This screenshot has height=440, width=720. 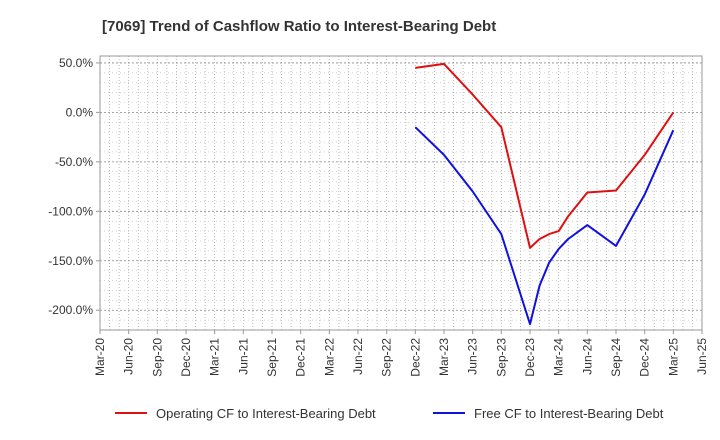 What do you see at coordinates (387, 357) in the screenshot?
I see `x-tick-label: Sep-22` at bounding box center [387, 357].